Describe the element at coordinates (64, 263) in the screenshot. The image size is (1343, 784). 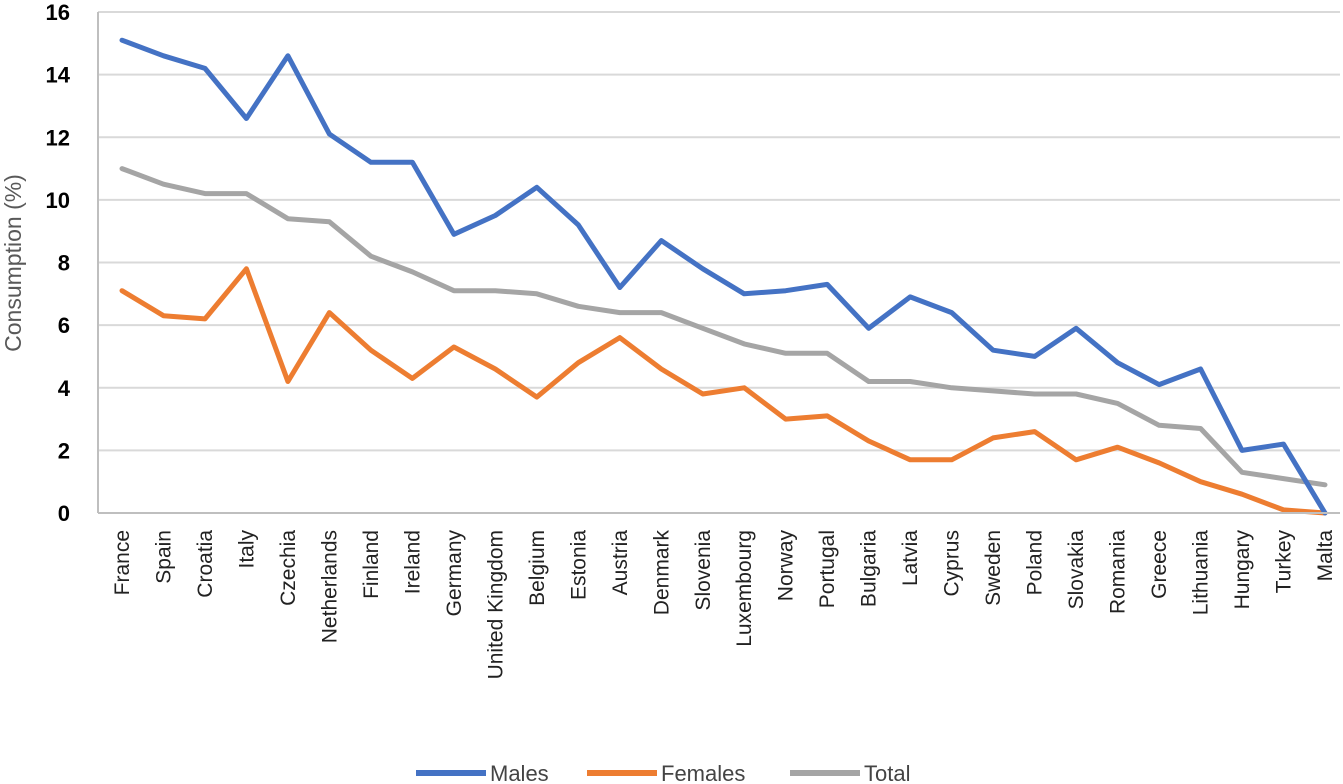
I see `y-tick-label: 8` at that location.